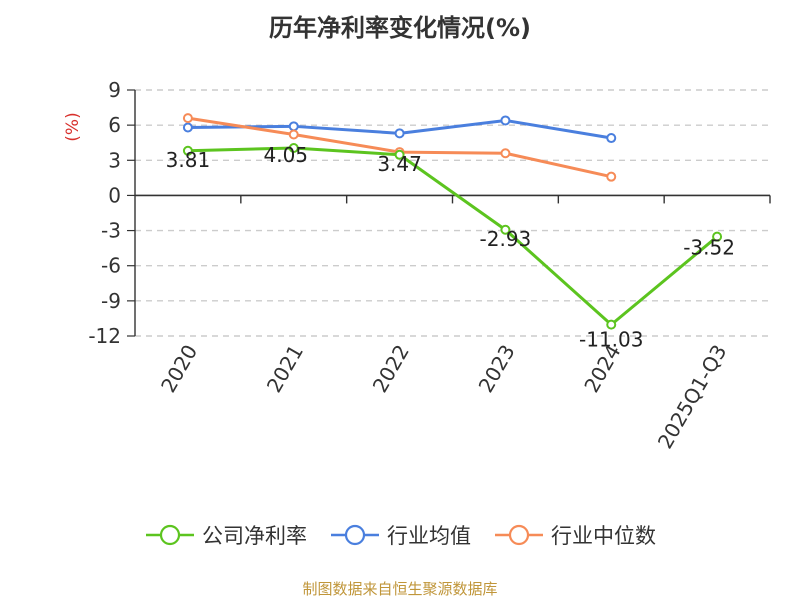  I want to click on data-label: -11.03, so click(611, 340).